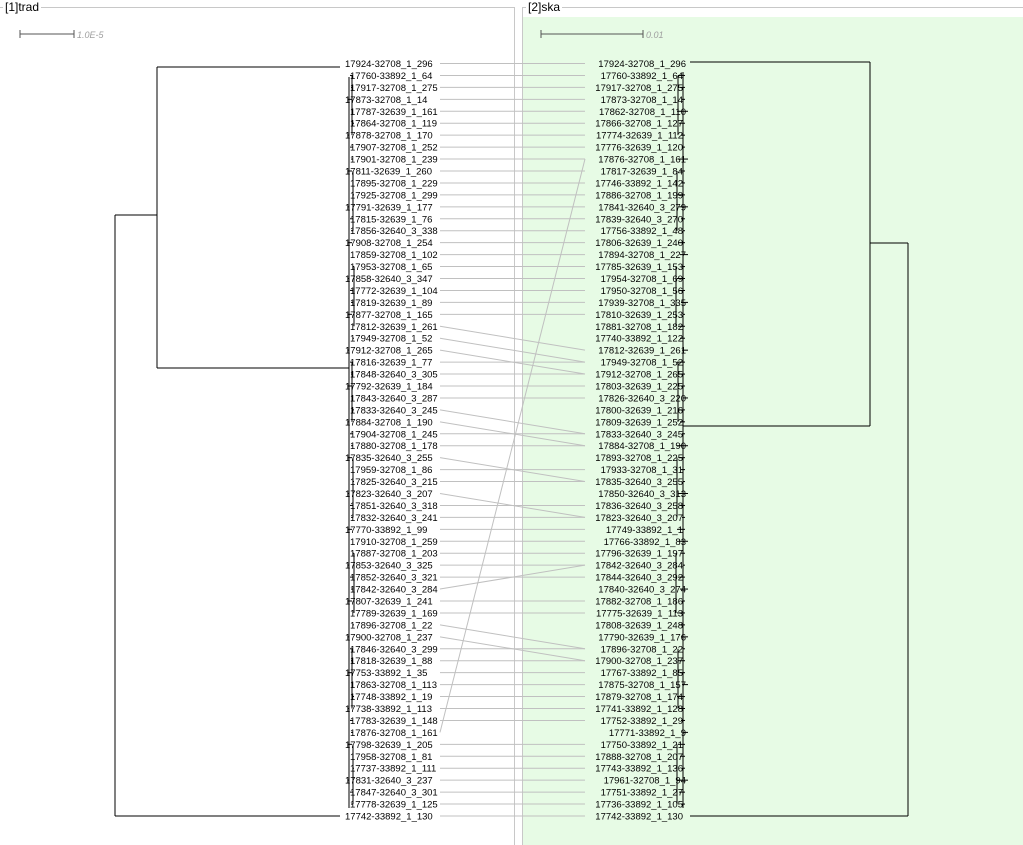 The width and height of the screenshot is (1023, 845). I want to click on left-leaf-label: 17907-32708_1_252, so click(394, 148).